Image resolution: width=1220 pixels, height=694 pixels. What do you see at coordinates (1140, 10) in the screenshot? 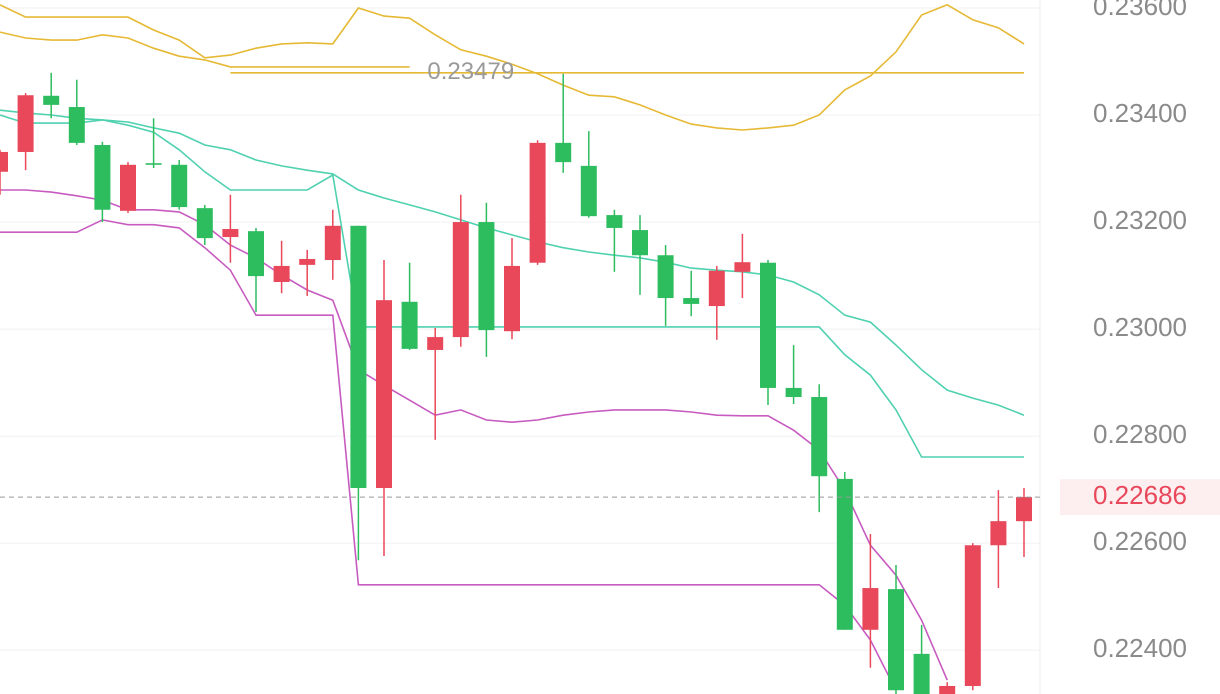
I see `y-tick-label: 0.23600` at bounding box center [1140, 10].